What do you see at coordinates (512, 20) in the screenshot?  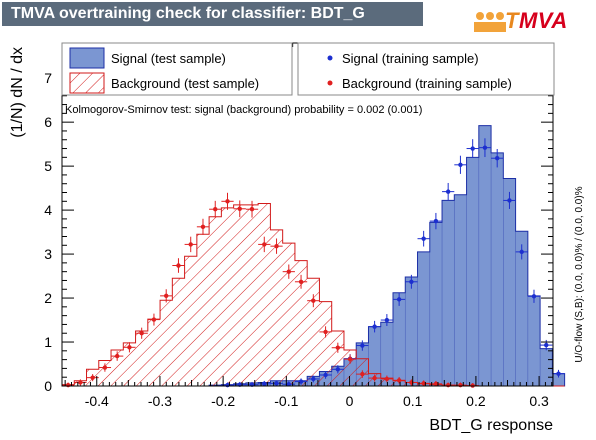 I see `logo-text-t: T` at bounding box center [512, 20].